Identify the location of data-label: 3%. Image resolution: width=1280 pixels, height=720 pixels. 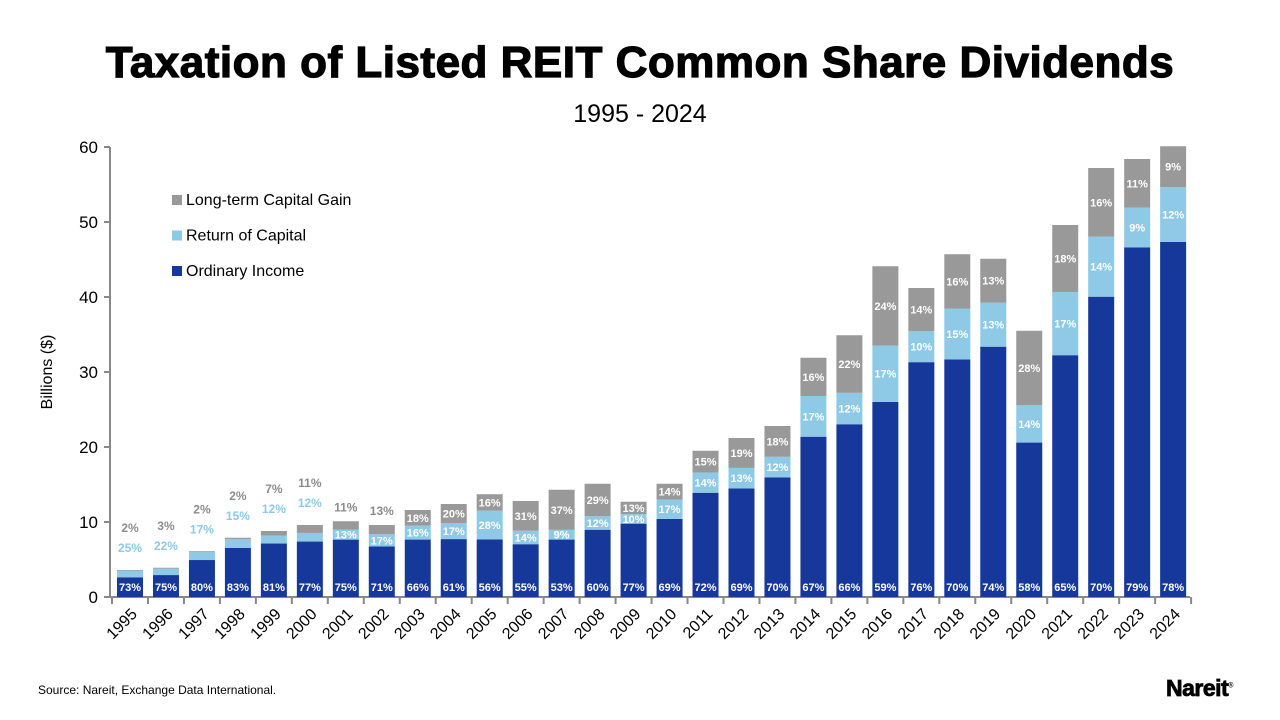
(166, 526).